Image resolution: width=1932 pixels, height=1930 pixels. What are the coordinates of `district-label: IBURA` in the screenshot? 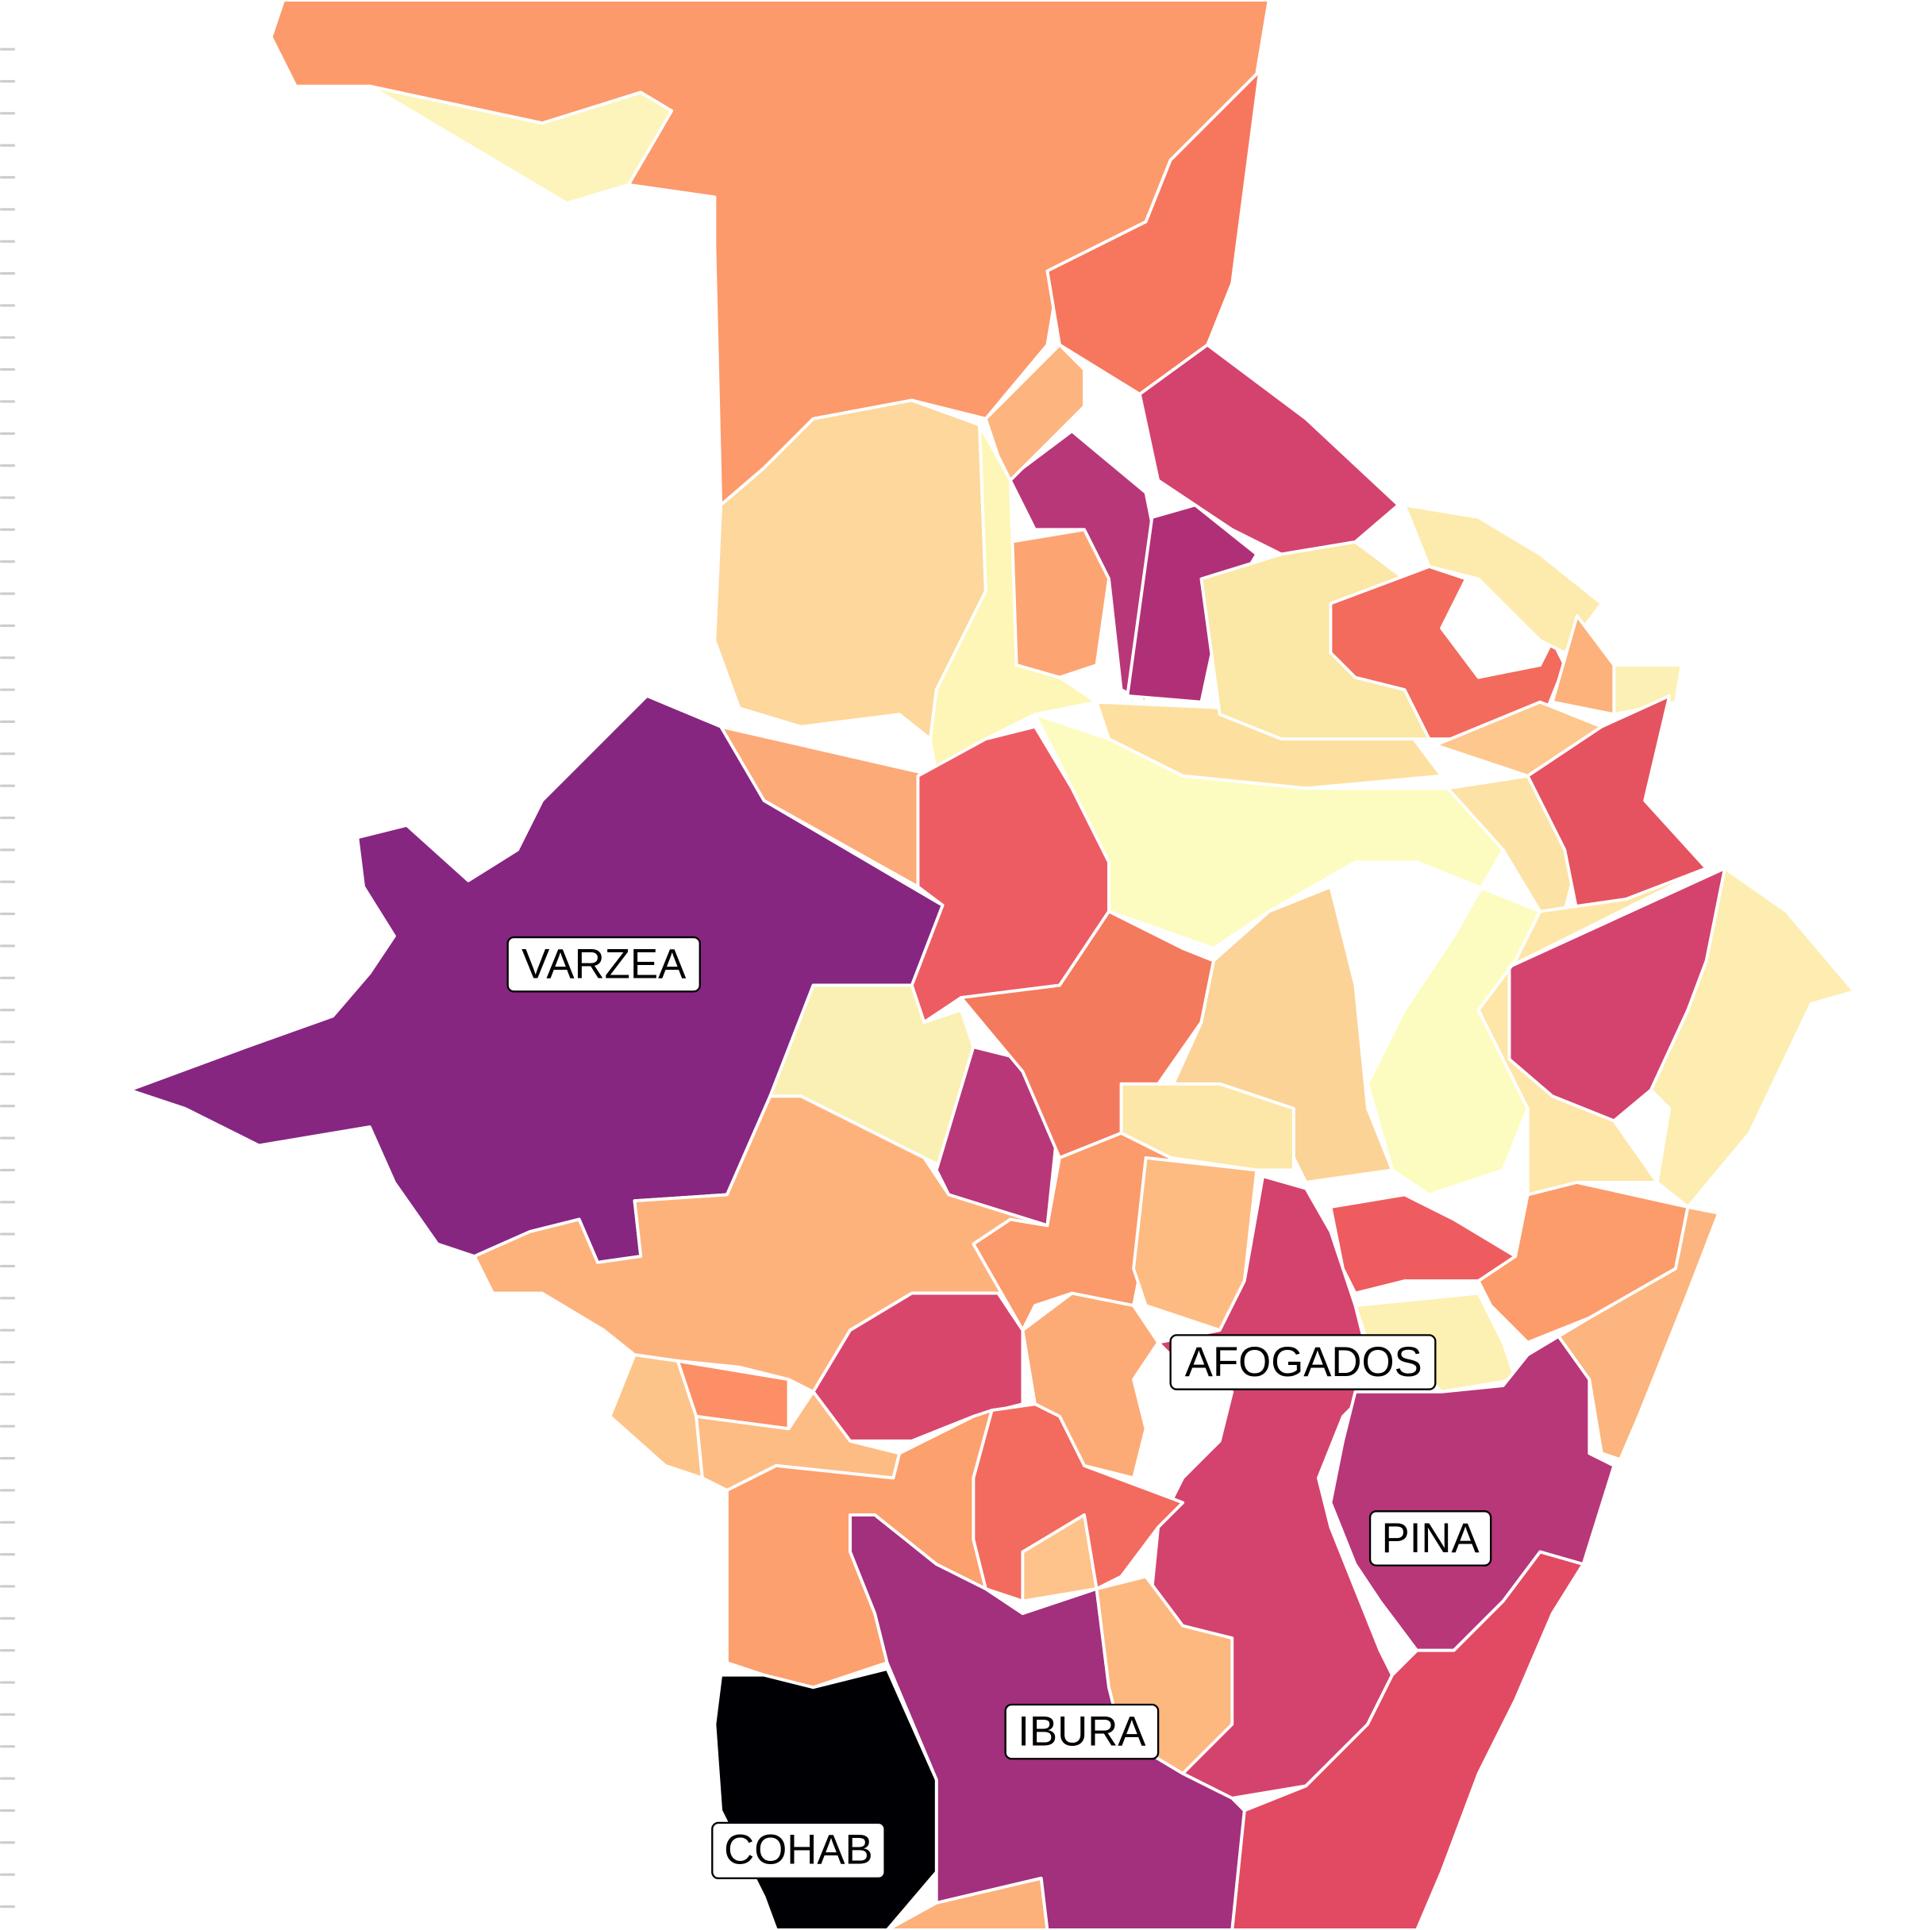 It's located at (1082, 1732).